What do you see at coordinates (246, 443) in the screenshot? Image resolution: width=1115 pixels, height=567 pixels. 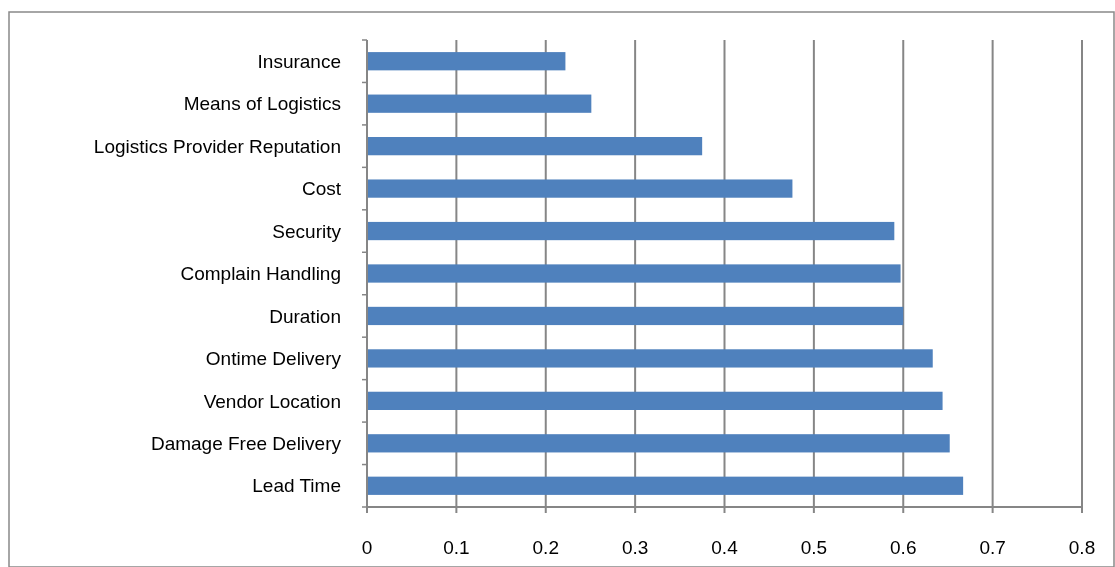 I see `y-tick-label: Damage Free Delivery` at bounding box center [246, 443].